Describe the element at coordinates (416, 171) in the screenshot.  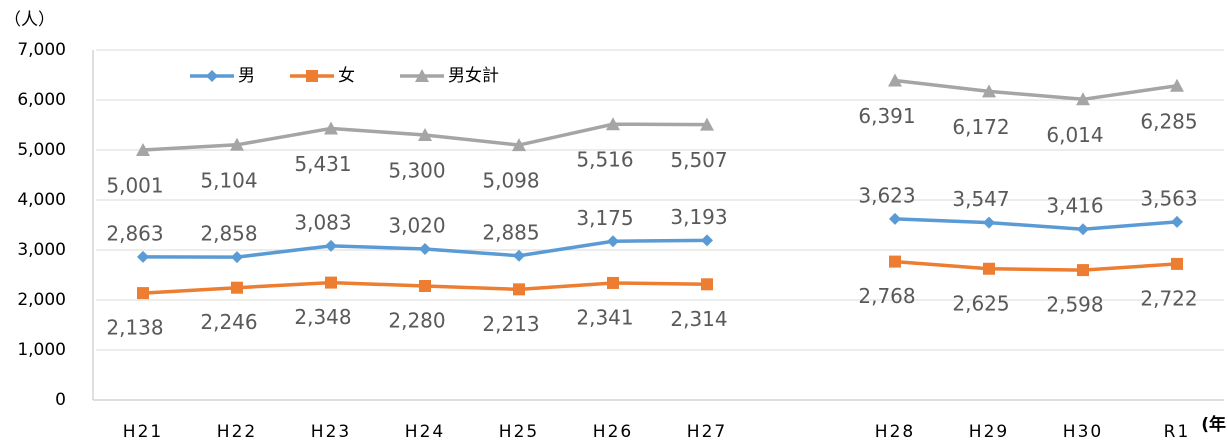
I see `data-label: 5,300` at that location.